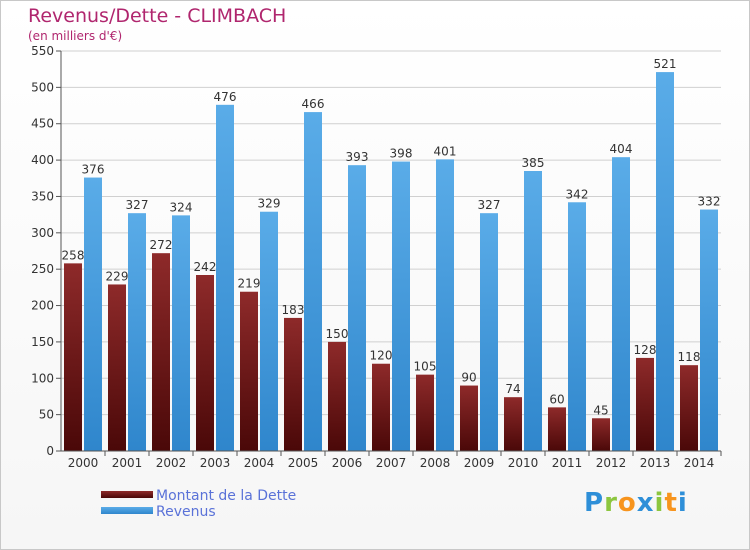  I want to click on y-tick-label: 300, so click(42, 233).